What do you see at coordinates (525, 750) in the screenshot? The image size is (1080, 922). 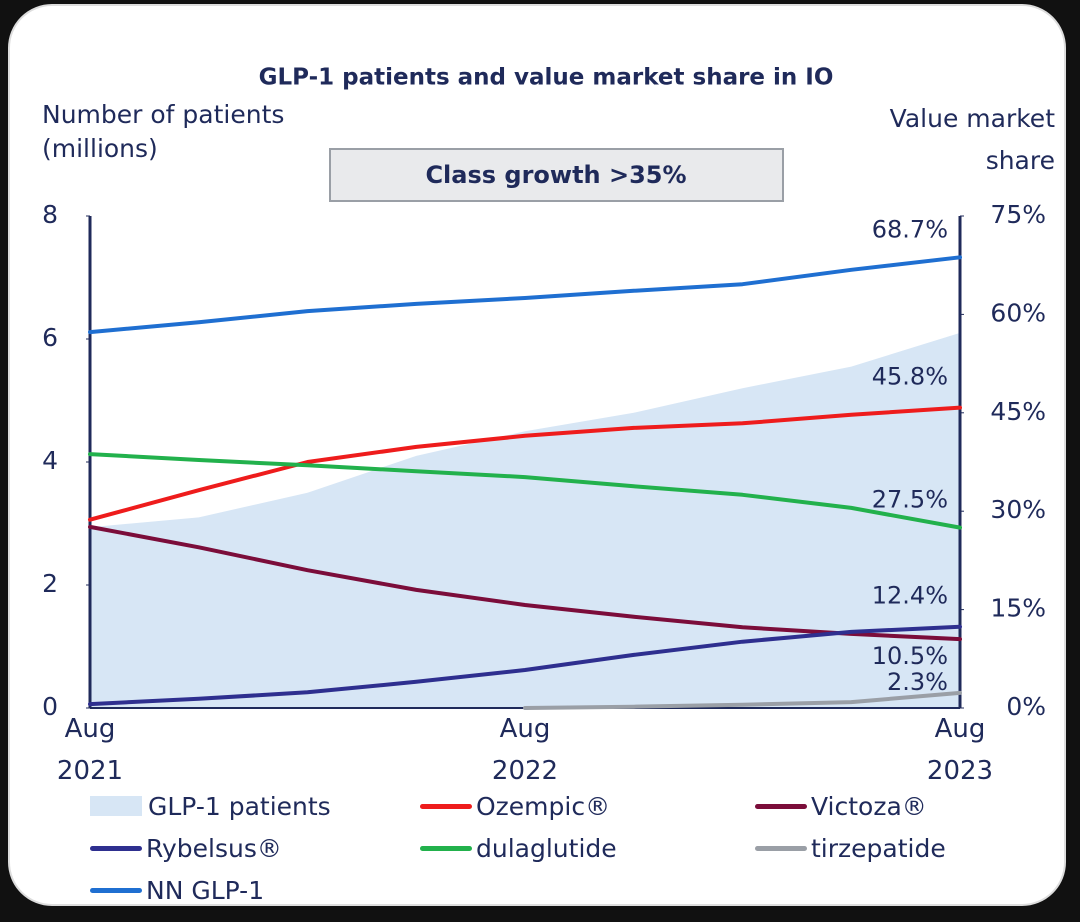 I see `x-tick-label: Aug 2022` at bounding box center [525, 750].